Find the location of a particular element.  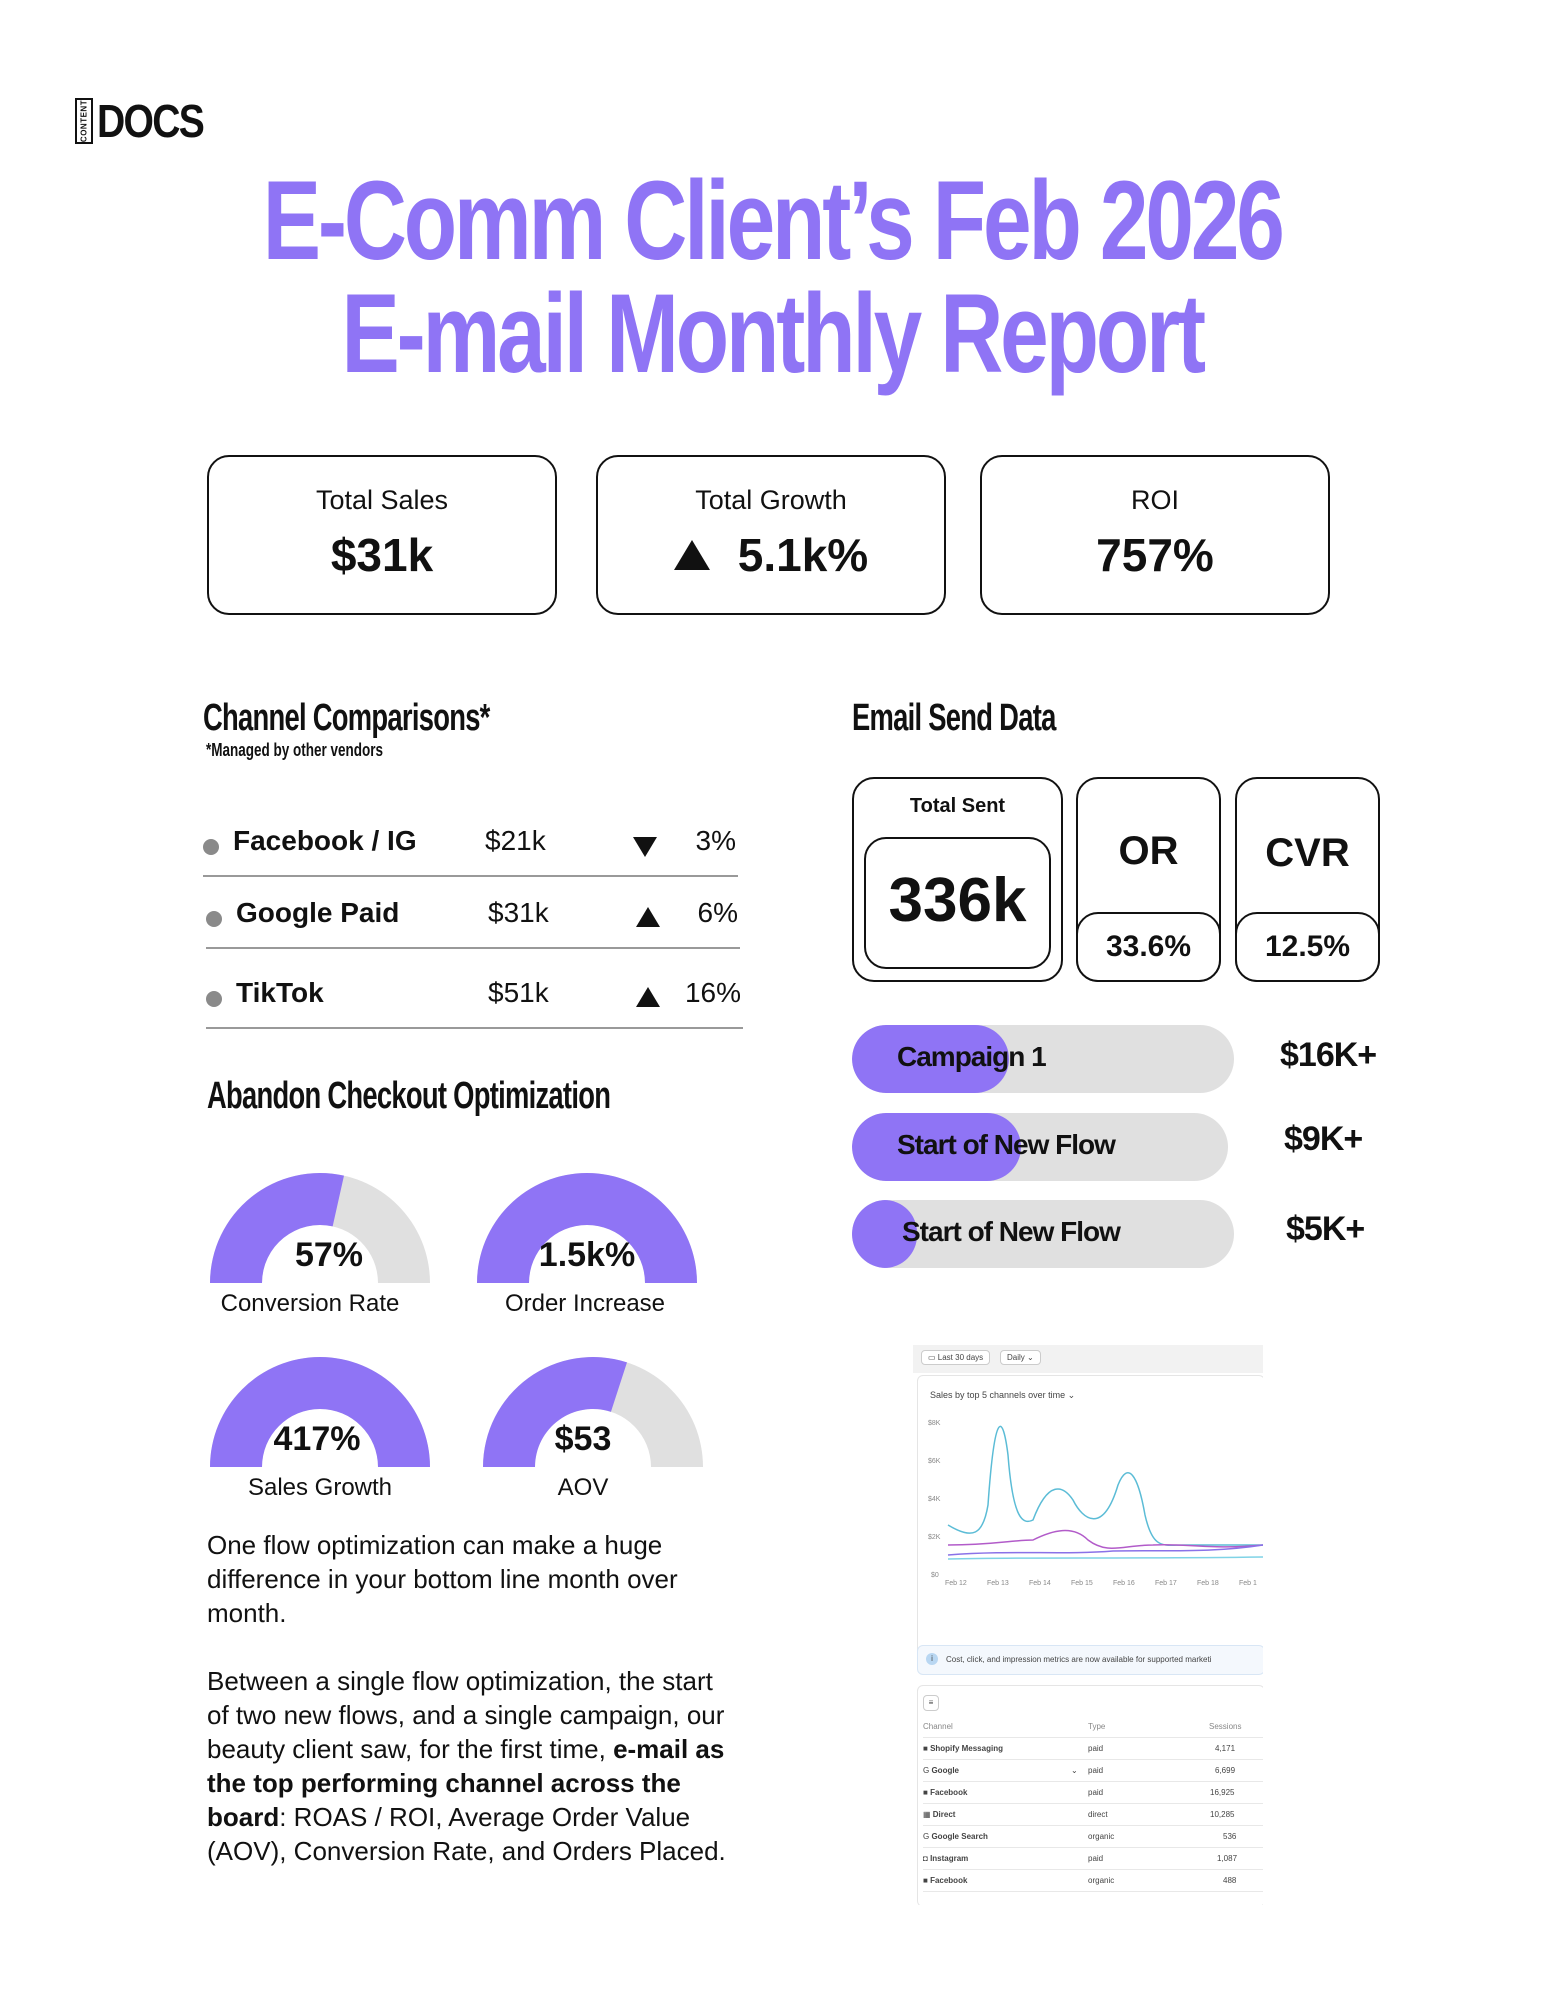

channel-percent: 3% is located at coordinates (715, 840).